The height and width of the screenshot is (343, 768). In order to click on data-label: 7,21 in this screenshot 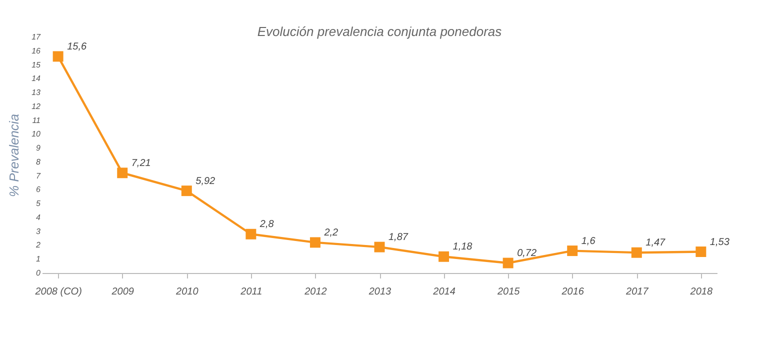, I will do `click(141, 163)`.